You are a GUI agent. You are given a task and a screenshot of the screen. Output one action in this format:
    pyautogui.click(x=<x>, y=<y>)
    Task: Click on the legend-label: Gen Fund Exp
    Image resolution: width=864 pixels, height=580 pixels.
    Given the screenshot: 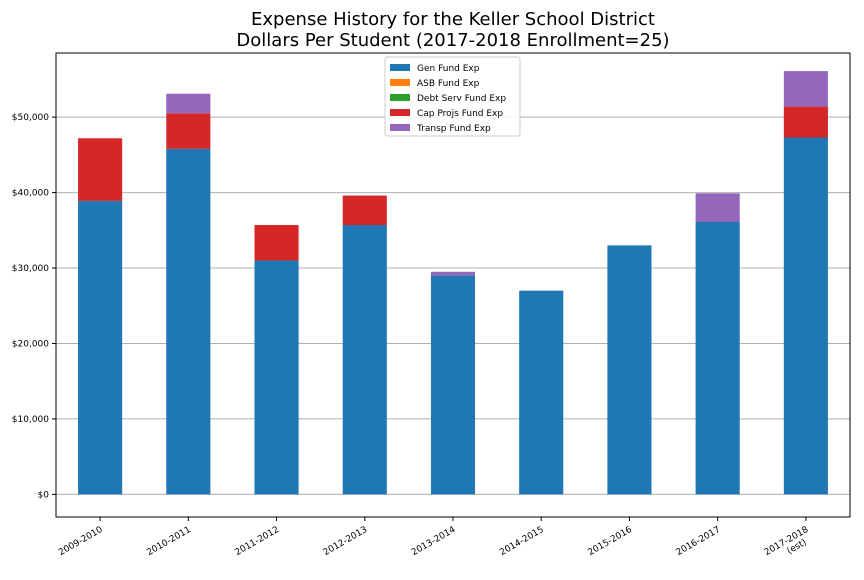 What is the action you would take?
    pyautogui.click(x=448, y=69)
    